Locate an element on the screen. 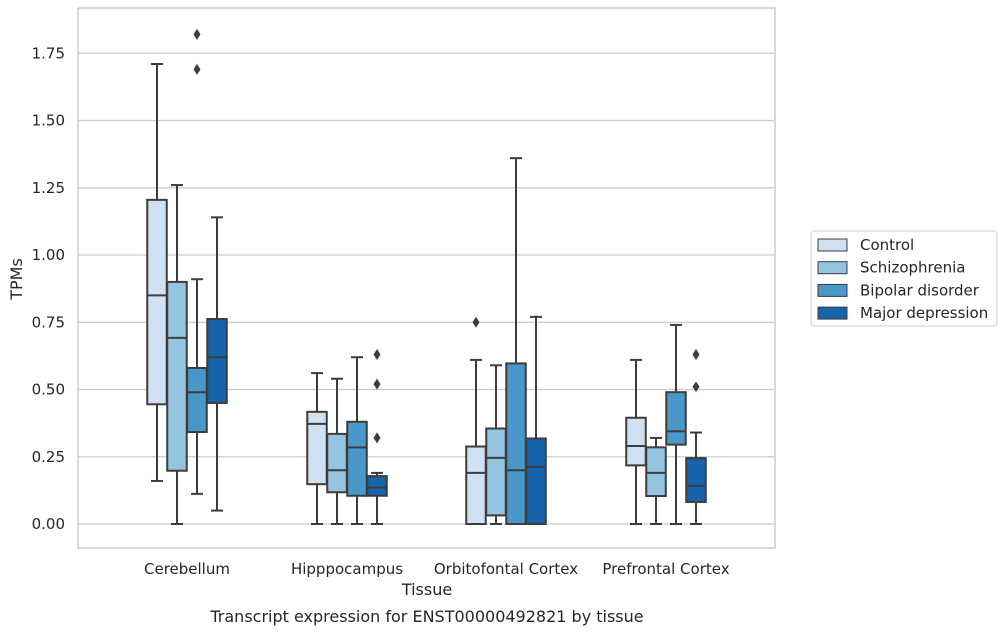  legend-label: Bipolar disorder is located at coordinates (920, 290).